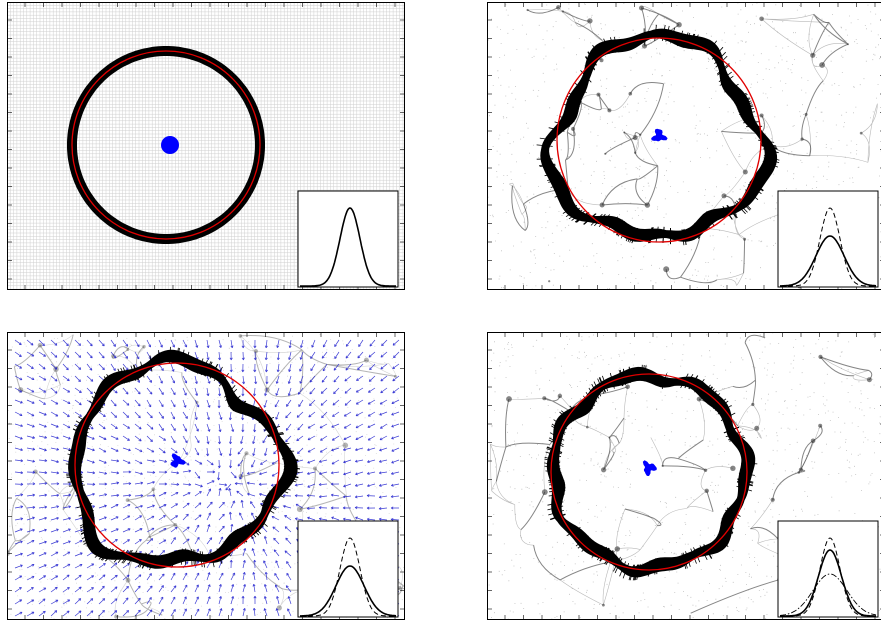  I want to click on ring-particles, so click(651, 472).